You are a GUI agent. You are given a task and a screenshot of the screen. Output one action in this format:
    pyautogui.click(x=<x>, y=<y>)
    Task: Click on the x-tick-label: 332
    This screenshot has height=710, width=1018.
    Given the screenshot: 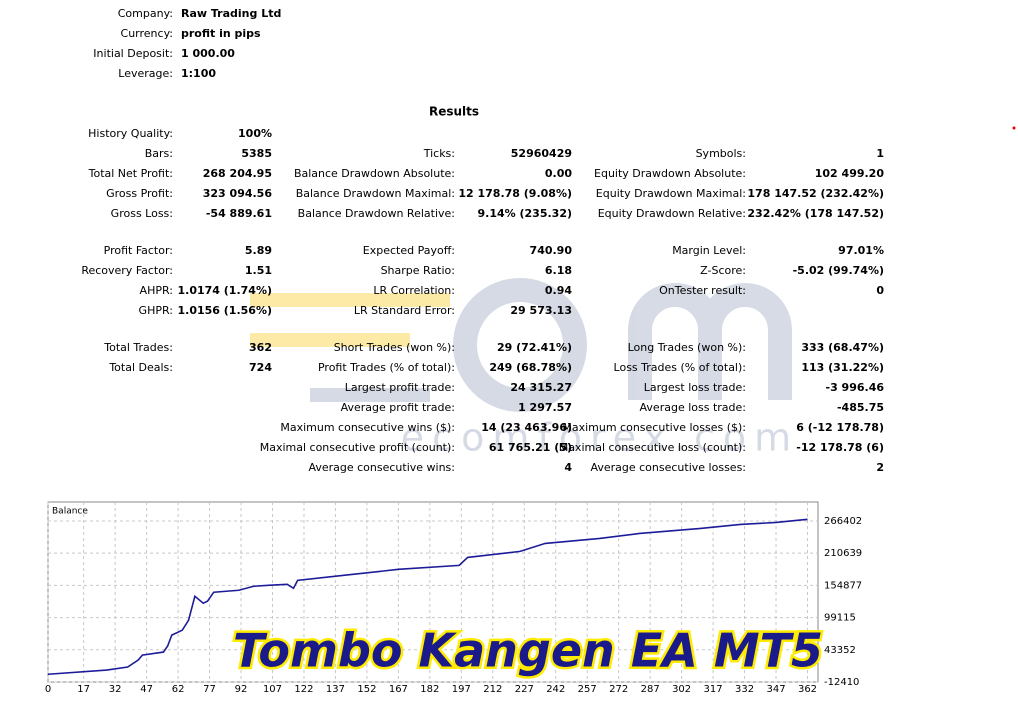 What is the action you would take?
    pyautogui.click(x=744, y=689)
    